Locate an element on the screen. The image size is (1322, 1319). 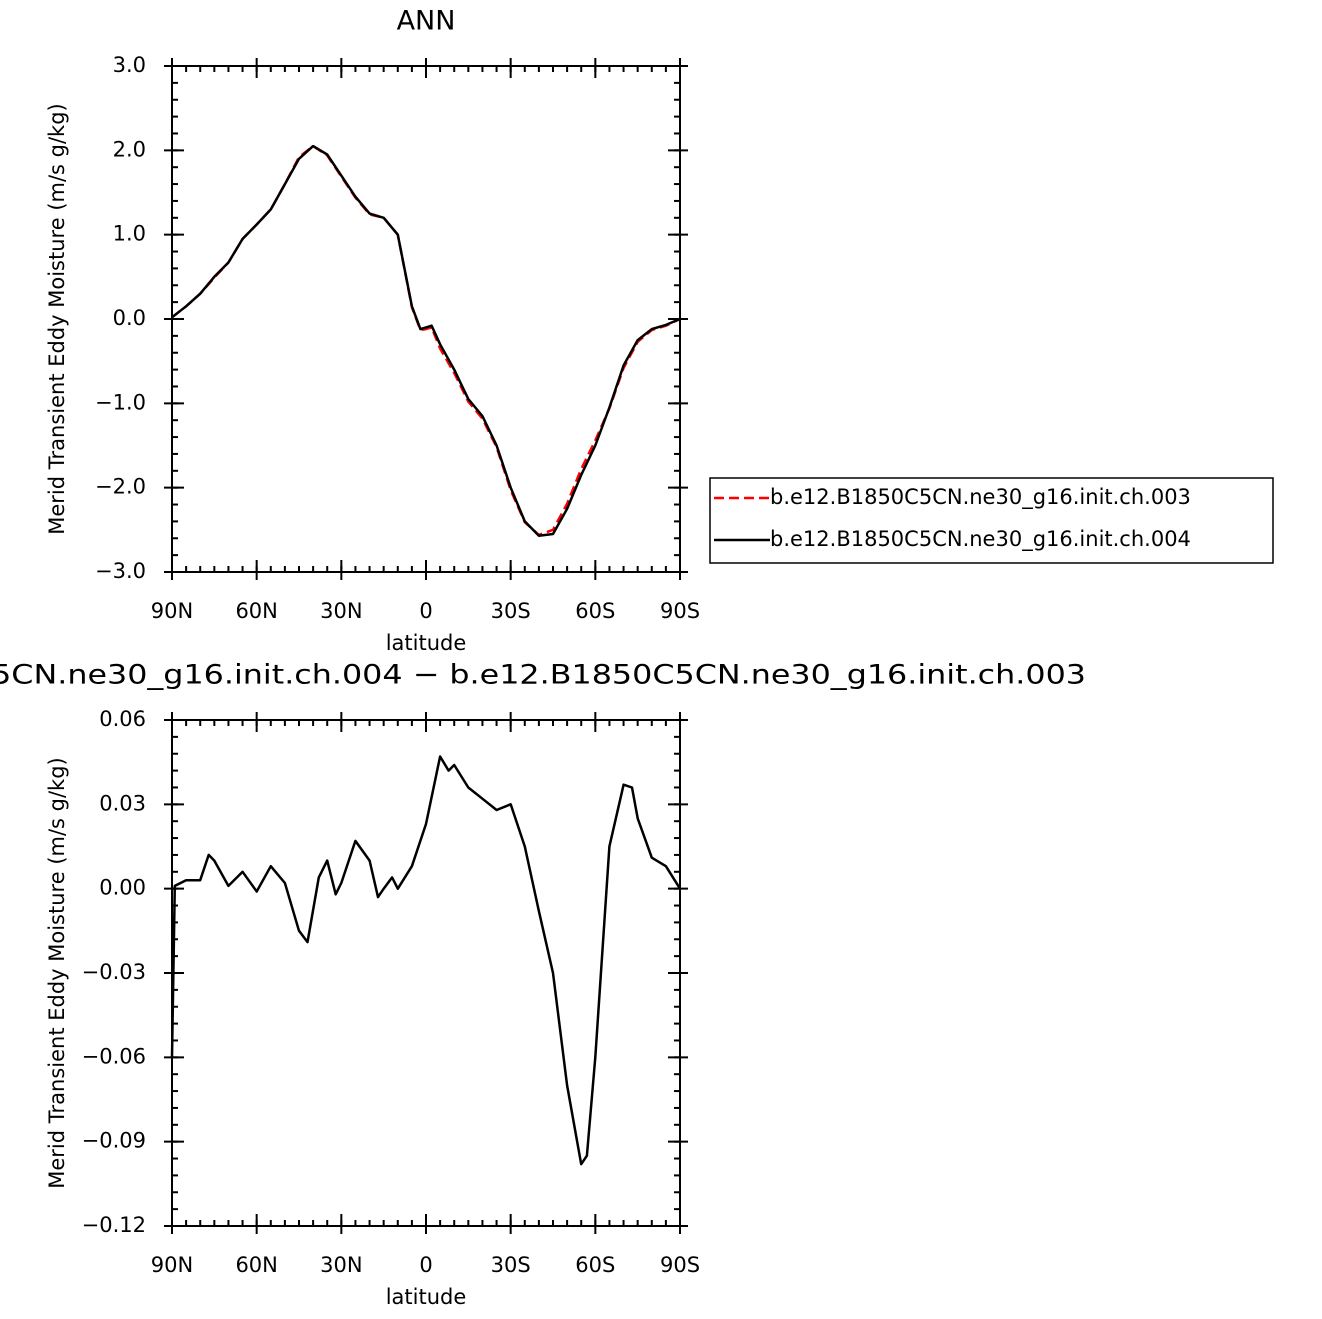
legend-label: b.e12.B1850C5CN.ne30_g16.init.ch.004 is located at coordinates (980, 539).